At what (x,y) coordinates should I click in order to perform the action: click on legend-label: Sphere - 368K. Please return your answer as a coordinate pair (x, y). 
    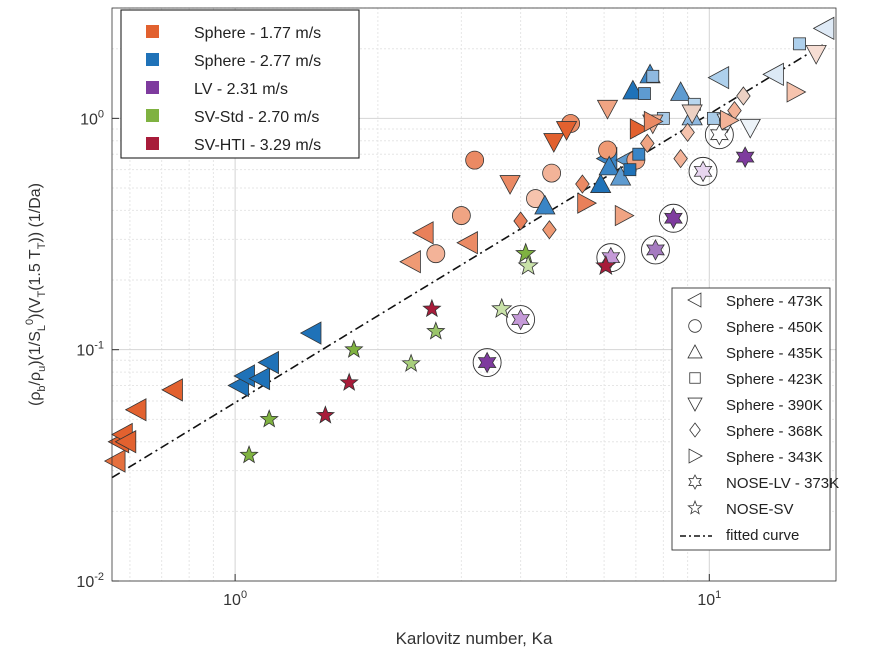
    Looking at the image, I should click on (774, 431).